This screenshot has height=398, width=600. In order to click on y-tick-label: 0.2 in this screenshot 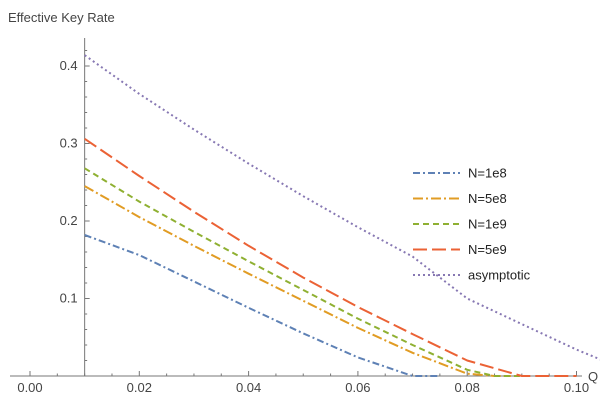, I will do `click(69, 220)`.